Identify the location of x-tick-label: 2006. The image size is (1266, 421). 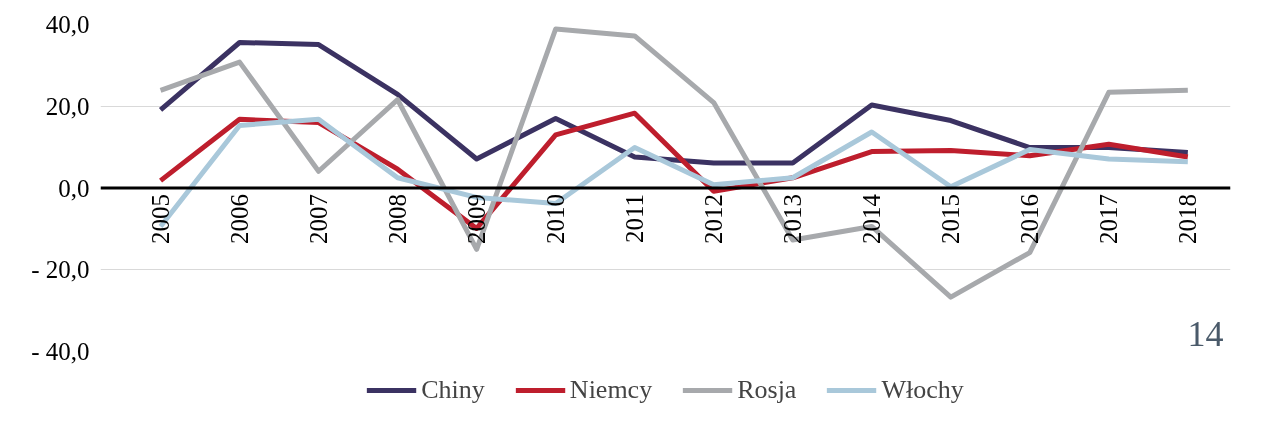
(240, 219).